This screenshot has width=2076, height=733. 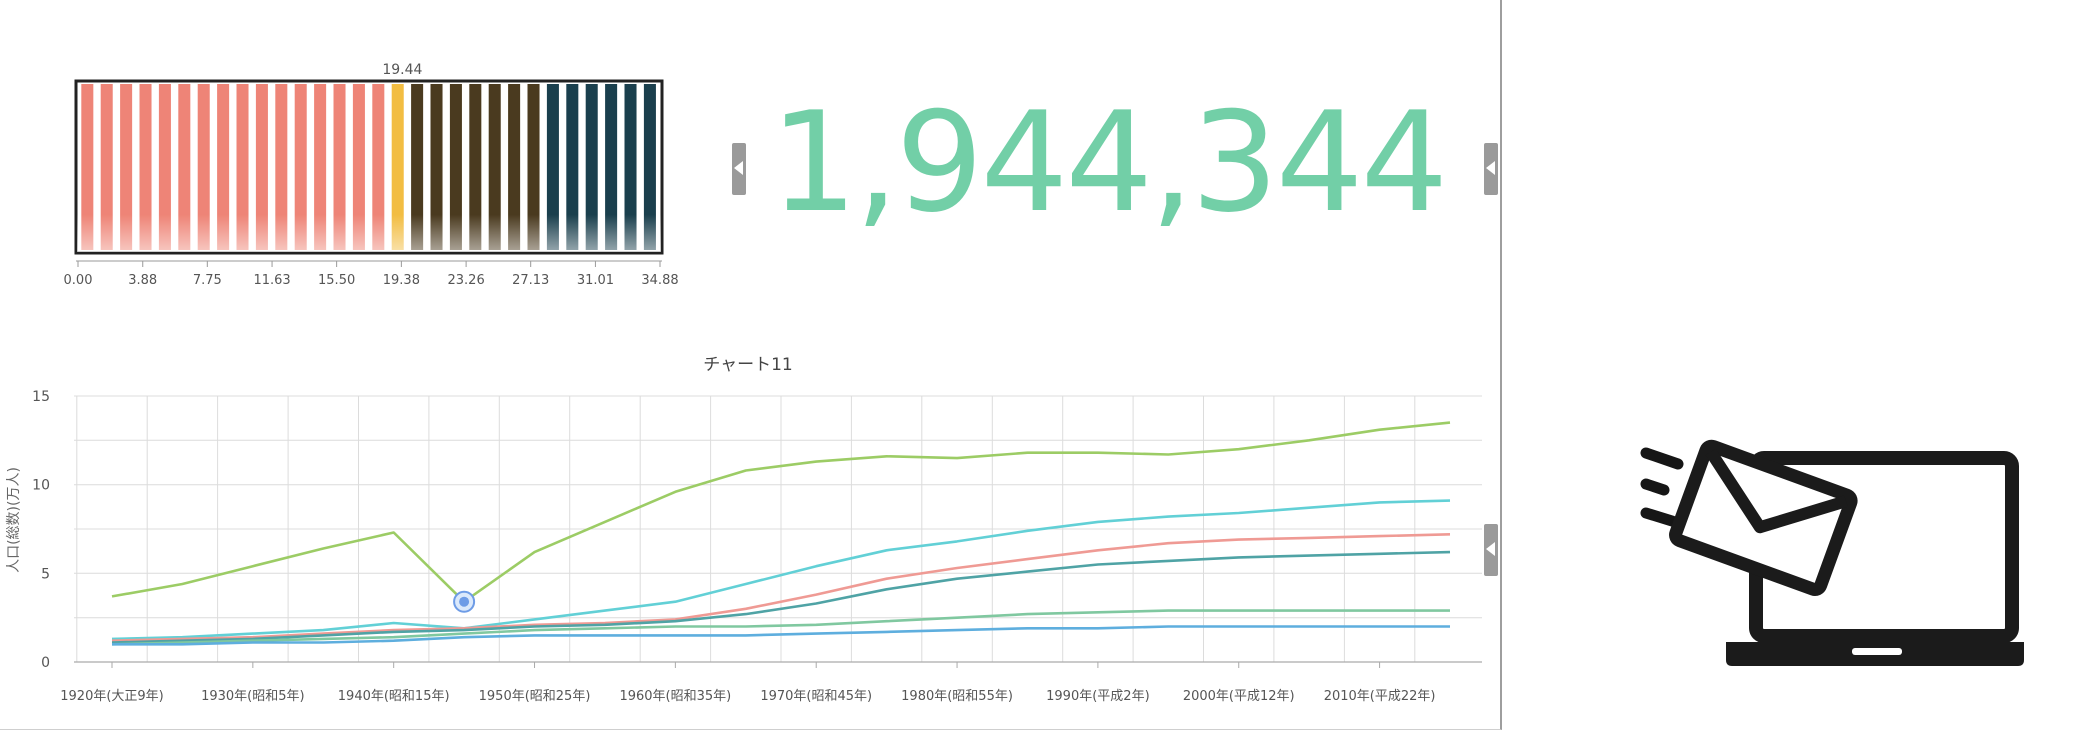 What do you see at coordinates (336, 280) in the screenshot?
I see `gauge-tick-label: 15.50` at bounding box center [336, 280].